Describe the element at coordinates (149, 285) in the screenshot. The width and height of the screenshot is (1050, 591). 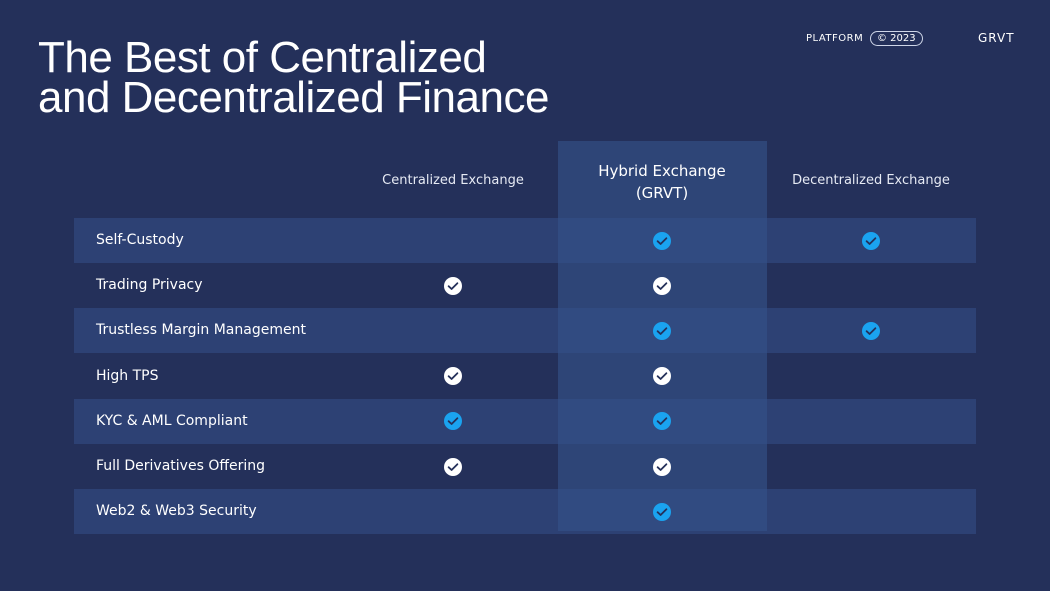
I see `row-label: Trading Privacy` at that location.